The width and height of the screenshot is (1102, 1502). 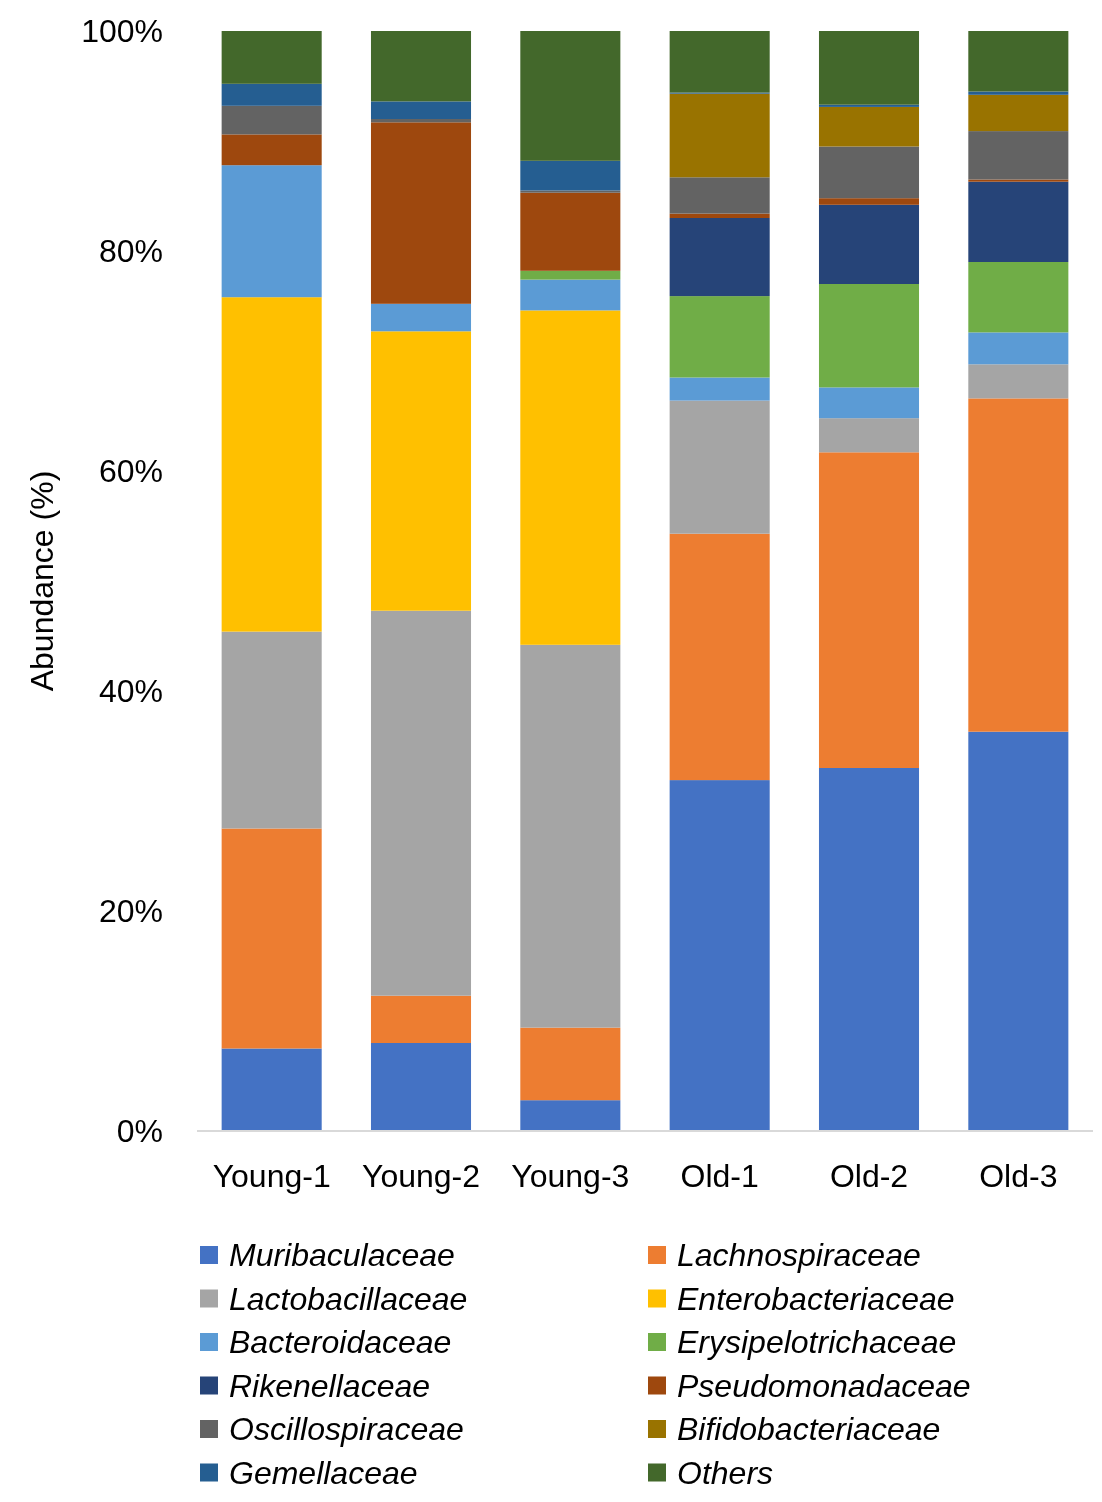 What do you see at coordinates (719, 1176) in the screenshot?
I see `x-tick-label: Old-1` at bounding box center [719, 1176].